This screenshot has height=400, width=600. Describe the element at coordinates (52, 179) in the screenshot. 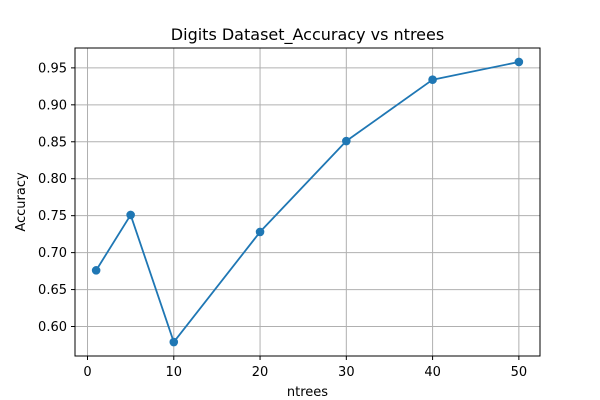

I see `y-tick-label: 0.80` at that location.